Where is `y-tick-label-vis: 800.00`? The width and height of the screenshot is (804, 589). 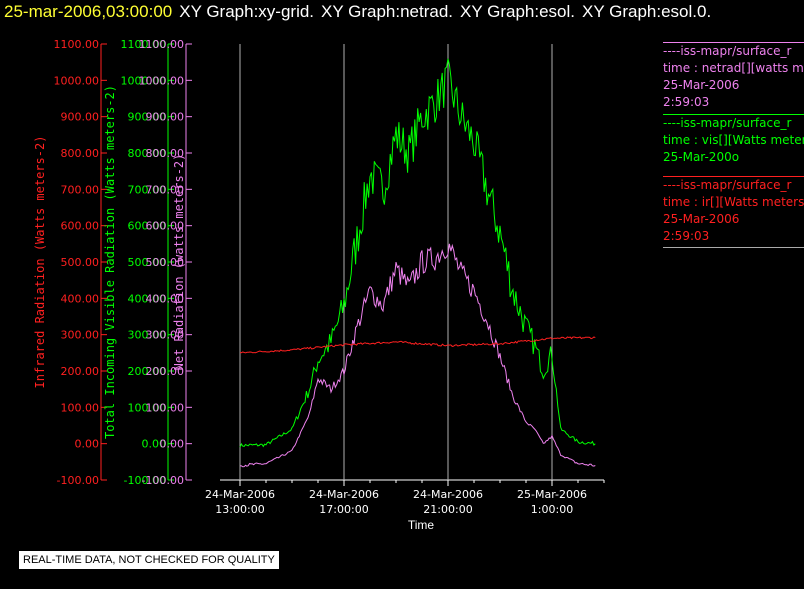
y-tick-label-vis: 800.00 is located at coordinates (147, 153).